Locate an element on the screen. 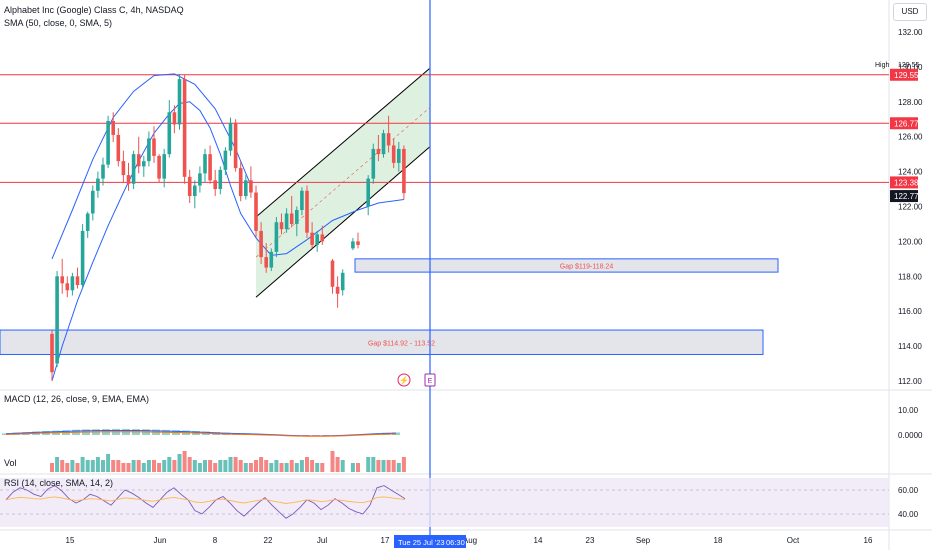 Image resolution: width=932 pixels, height=555 pixels. macd-axis-tick: 10.00 is located at coordinates (908, 410).